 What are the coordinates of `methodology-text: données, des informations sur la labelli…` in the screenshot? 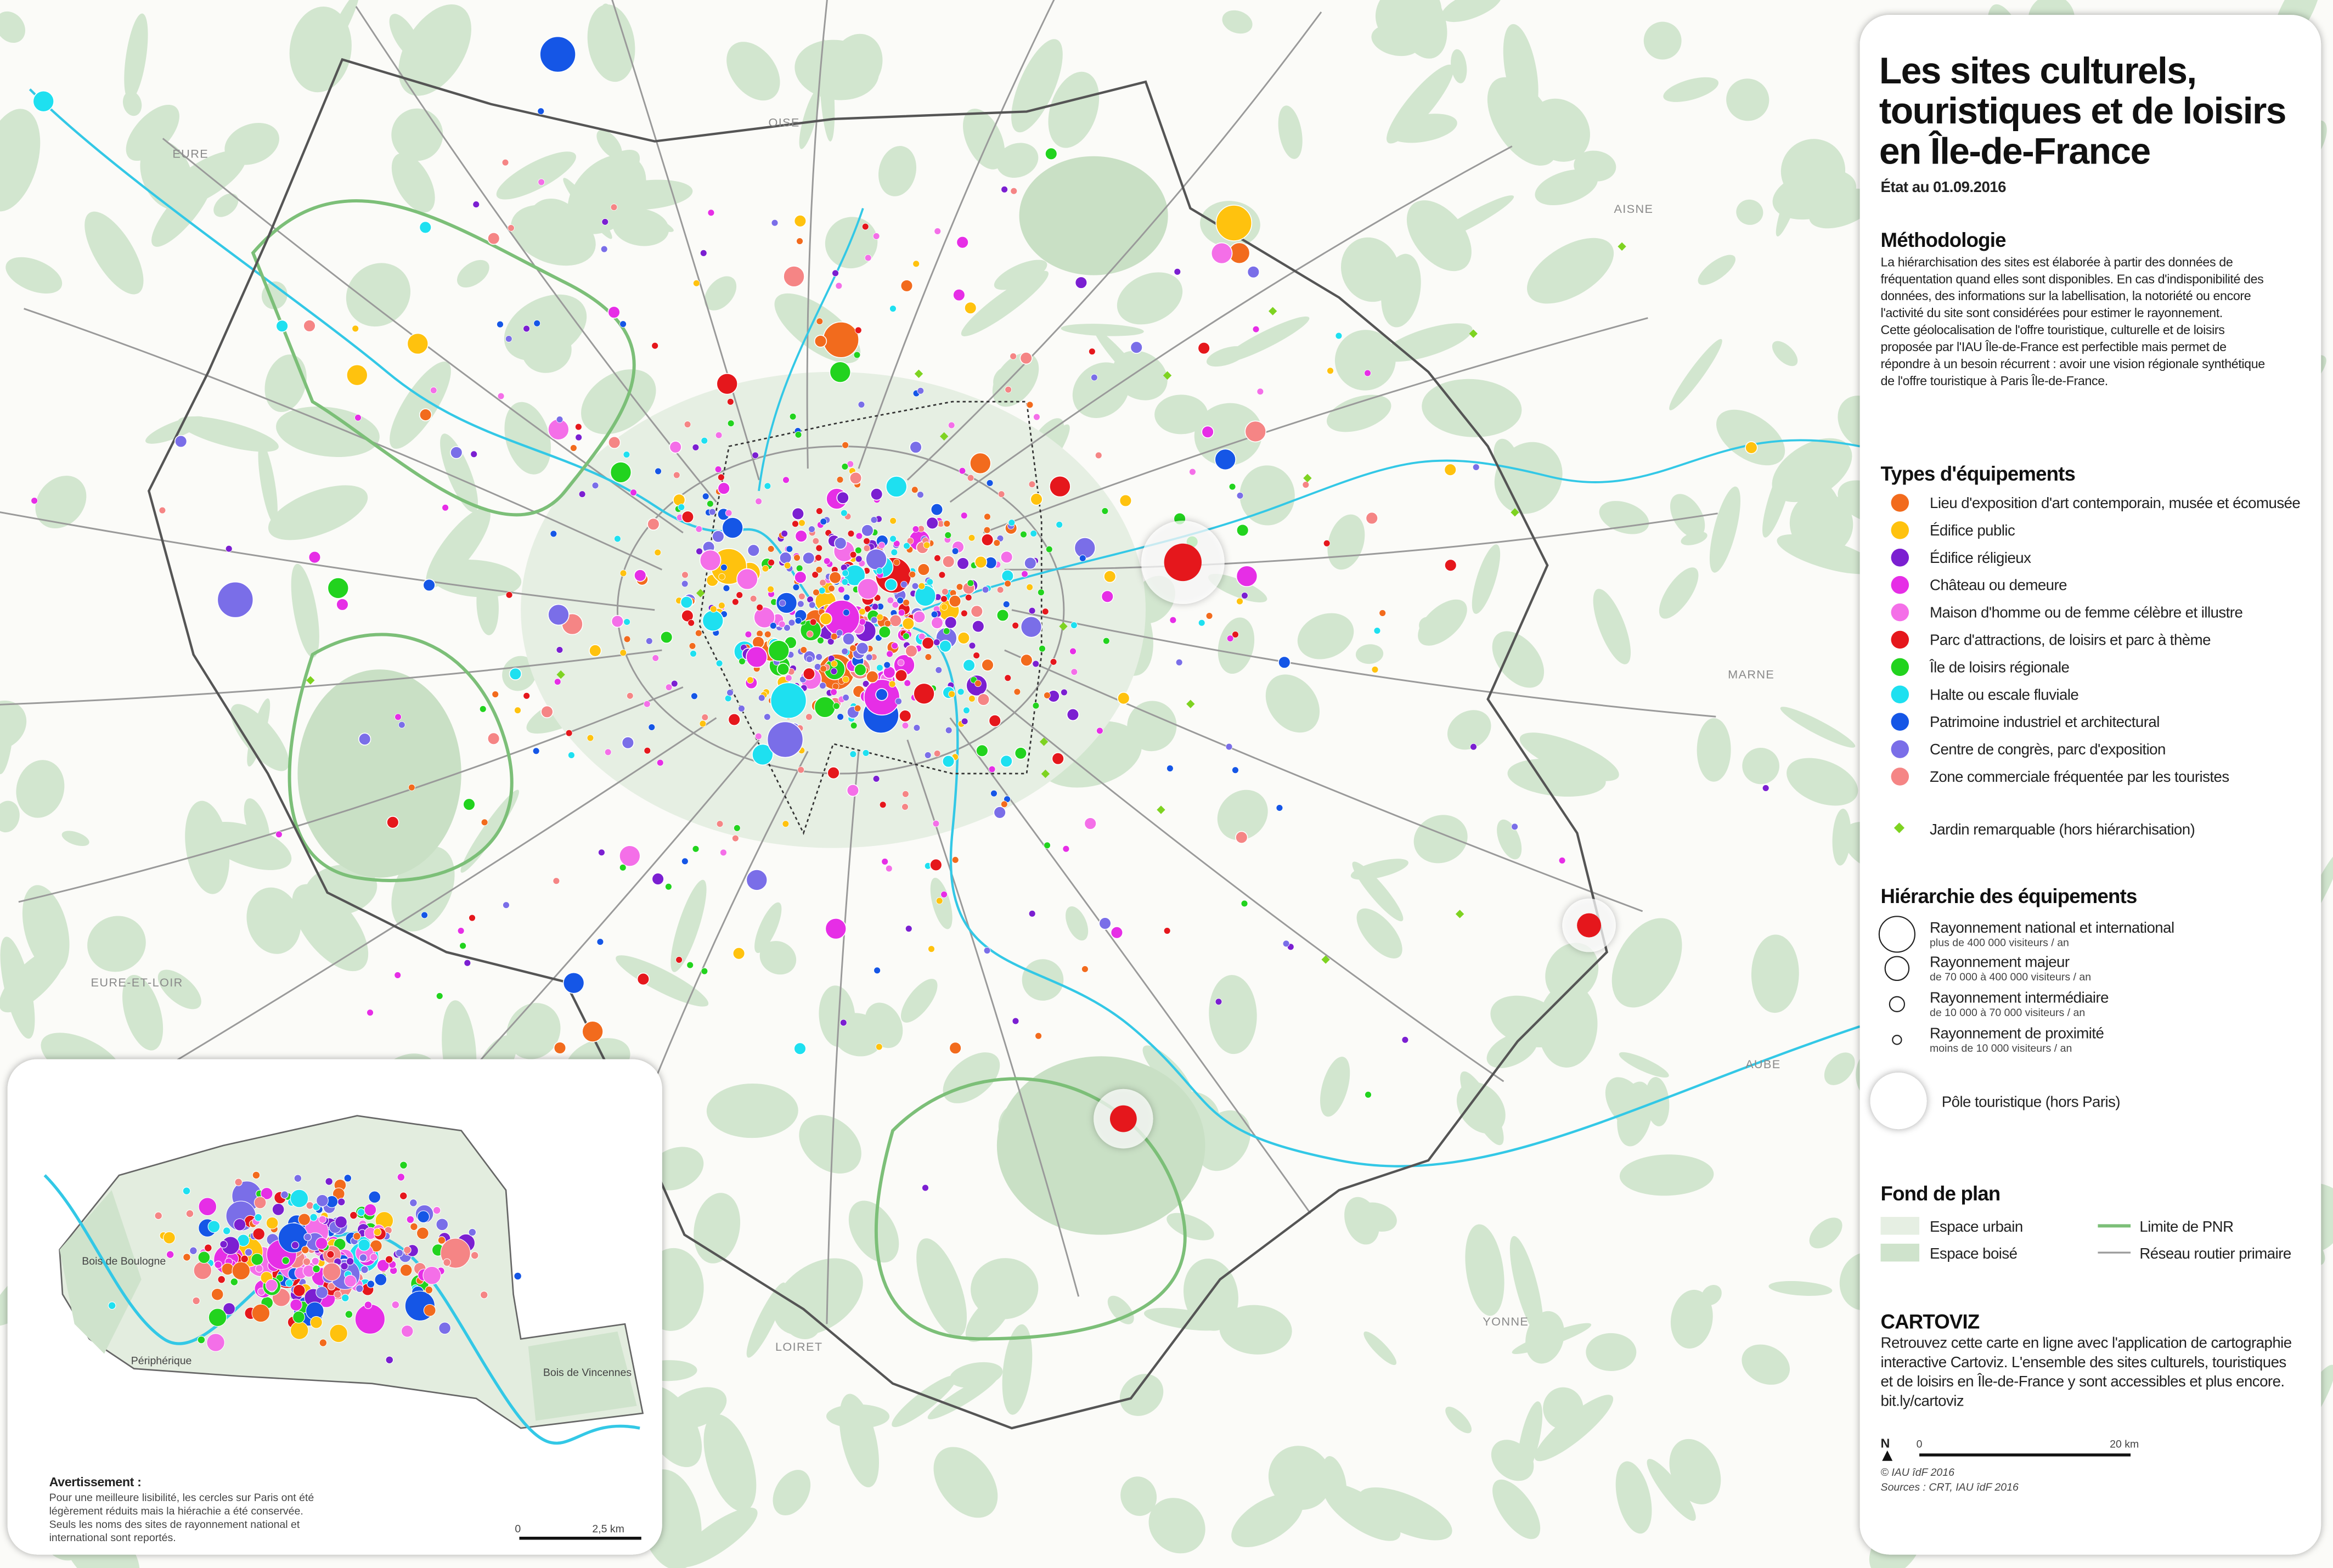 It's located at (2066, 296).